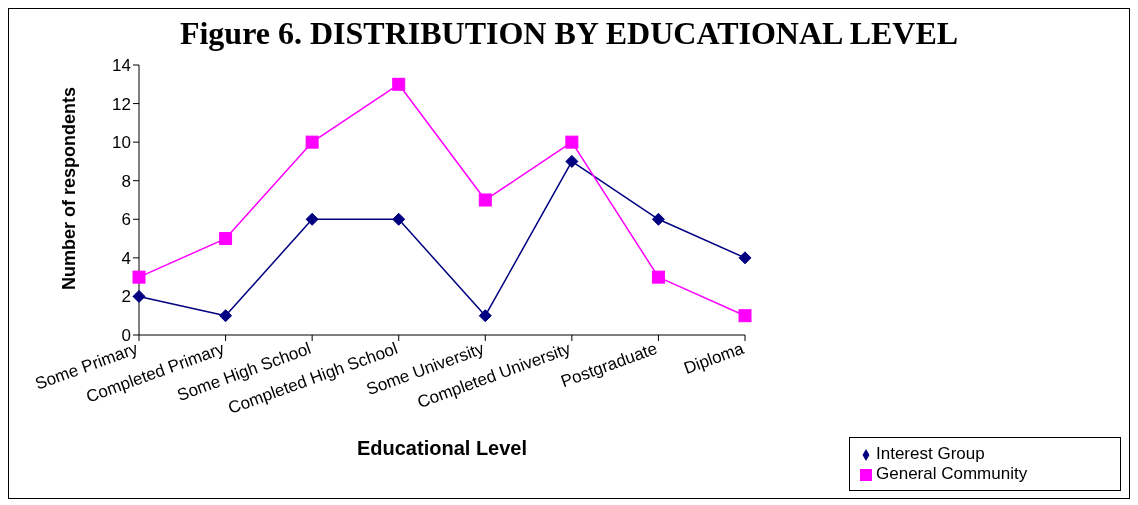 The height and width of the screenshot is (505, 1138). I want to click on legend-label: General Community, so click(952, 473).